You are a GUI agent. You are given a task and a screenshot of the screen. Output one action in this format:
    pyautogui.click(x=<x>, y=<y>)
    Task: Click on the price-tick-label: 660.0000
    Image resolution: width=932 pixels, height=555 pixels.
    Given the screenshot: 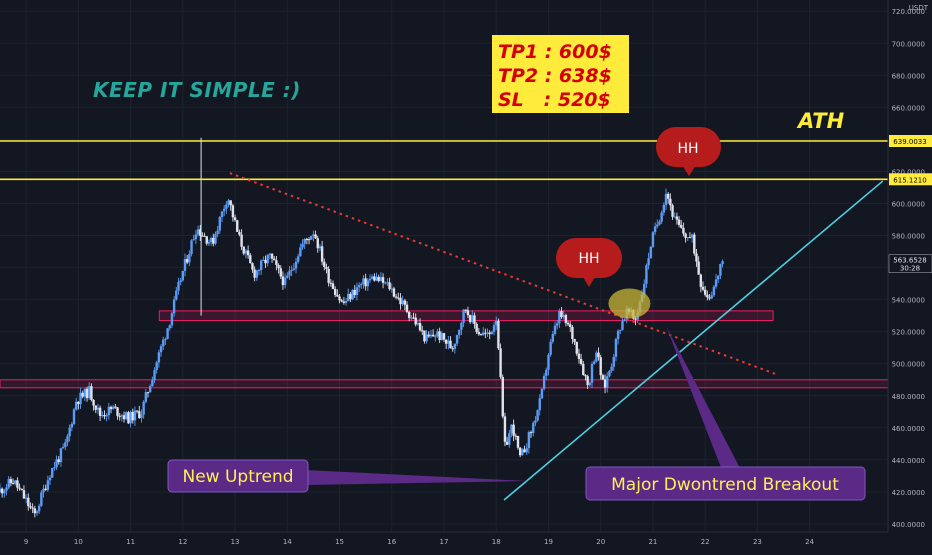 What is the action you would take?
    pyautogui.click(x=908, y=108)
    